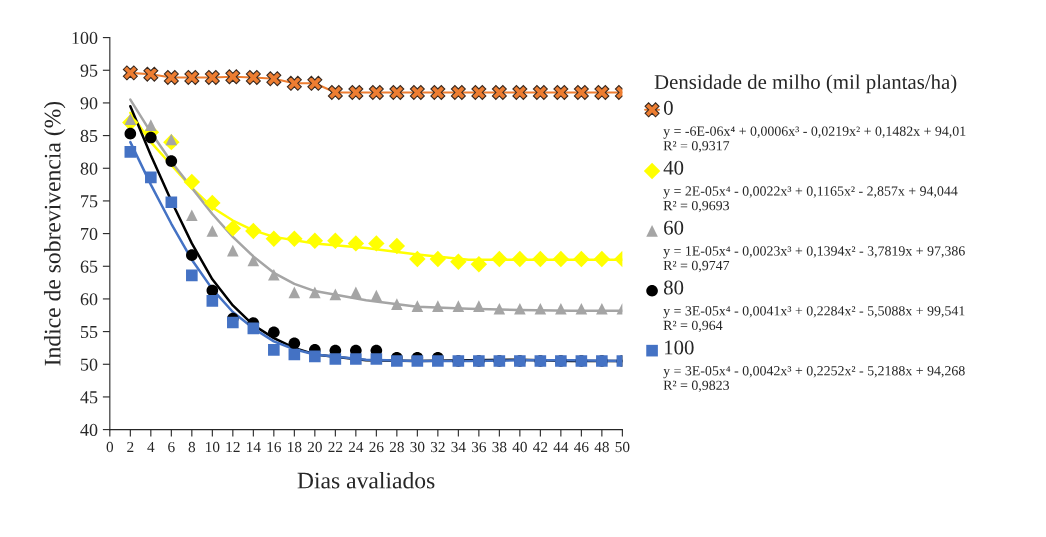 The height and width of the screenshot is (537, 1046). I want to click on x-tick-label: 28, so click(396, 447).